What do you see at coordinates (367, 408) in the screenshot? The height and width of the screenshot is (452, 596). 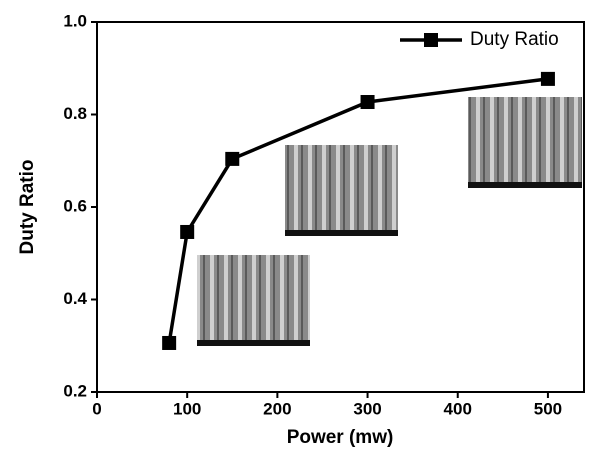 I see `x-tick-label: 300` at bounding box center [367, 408].